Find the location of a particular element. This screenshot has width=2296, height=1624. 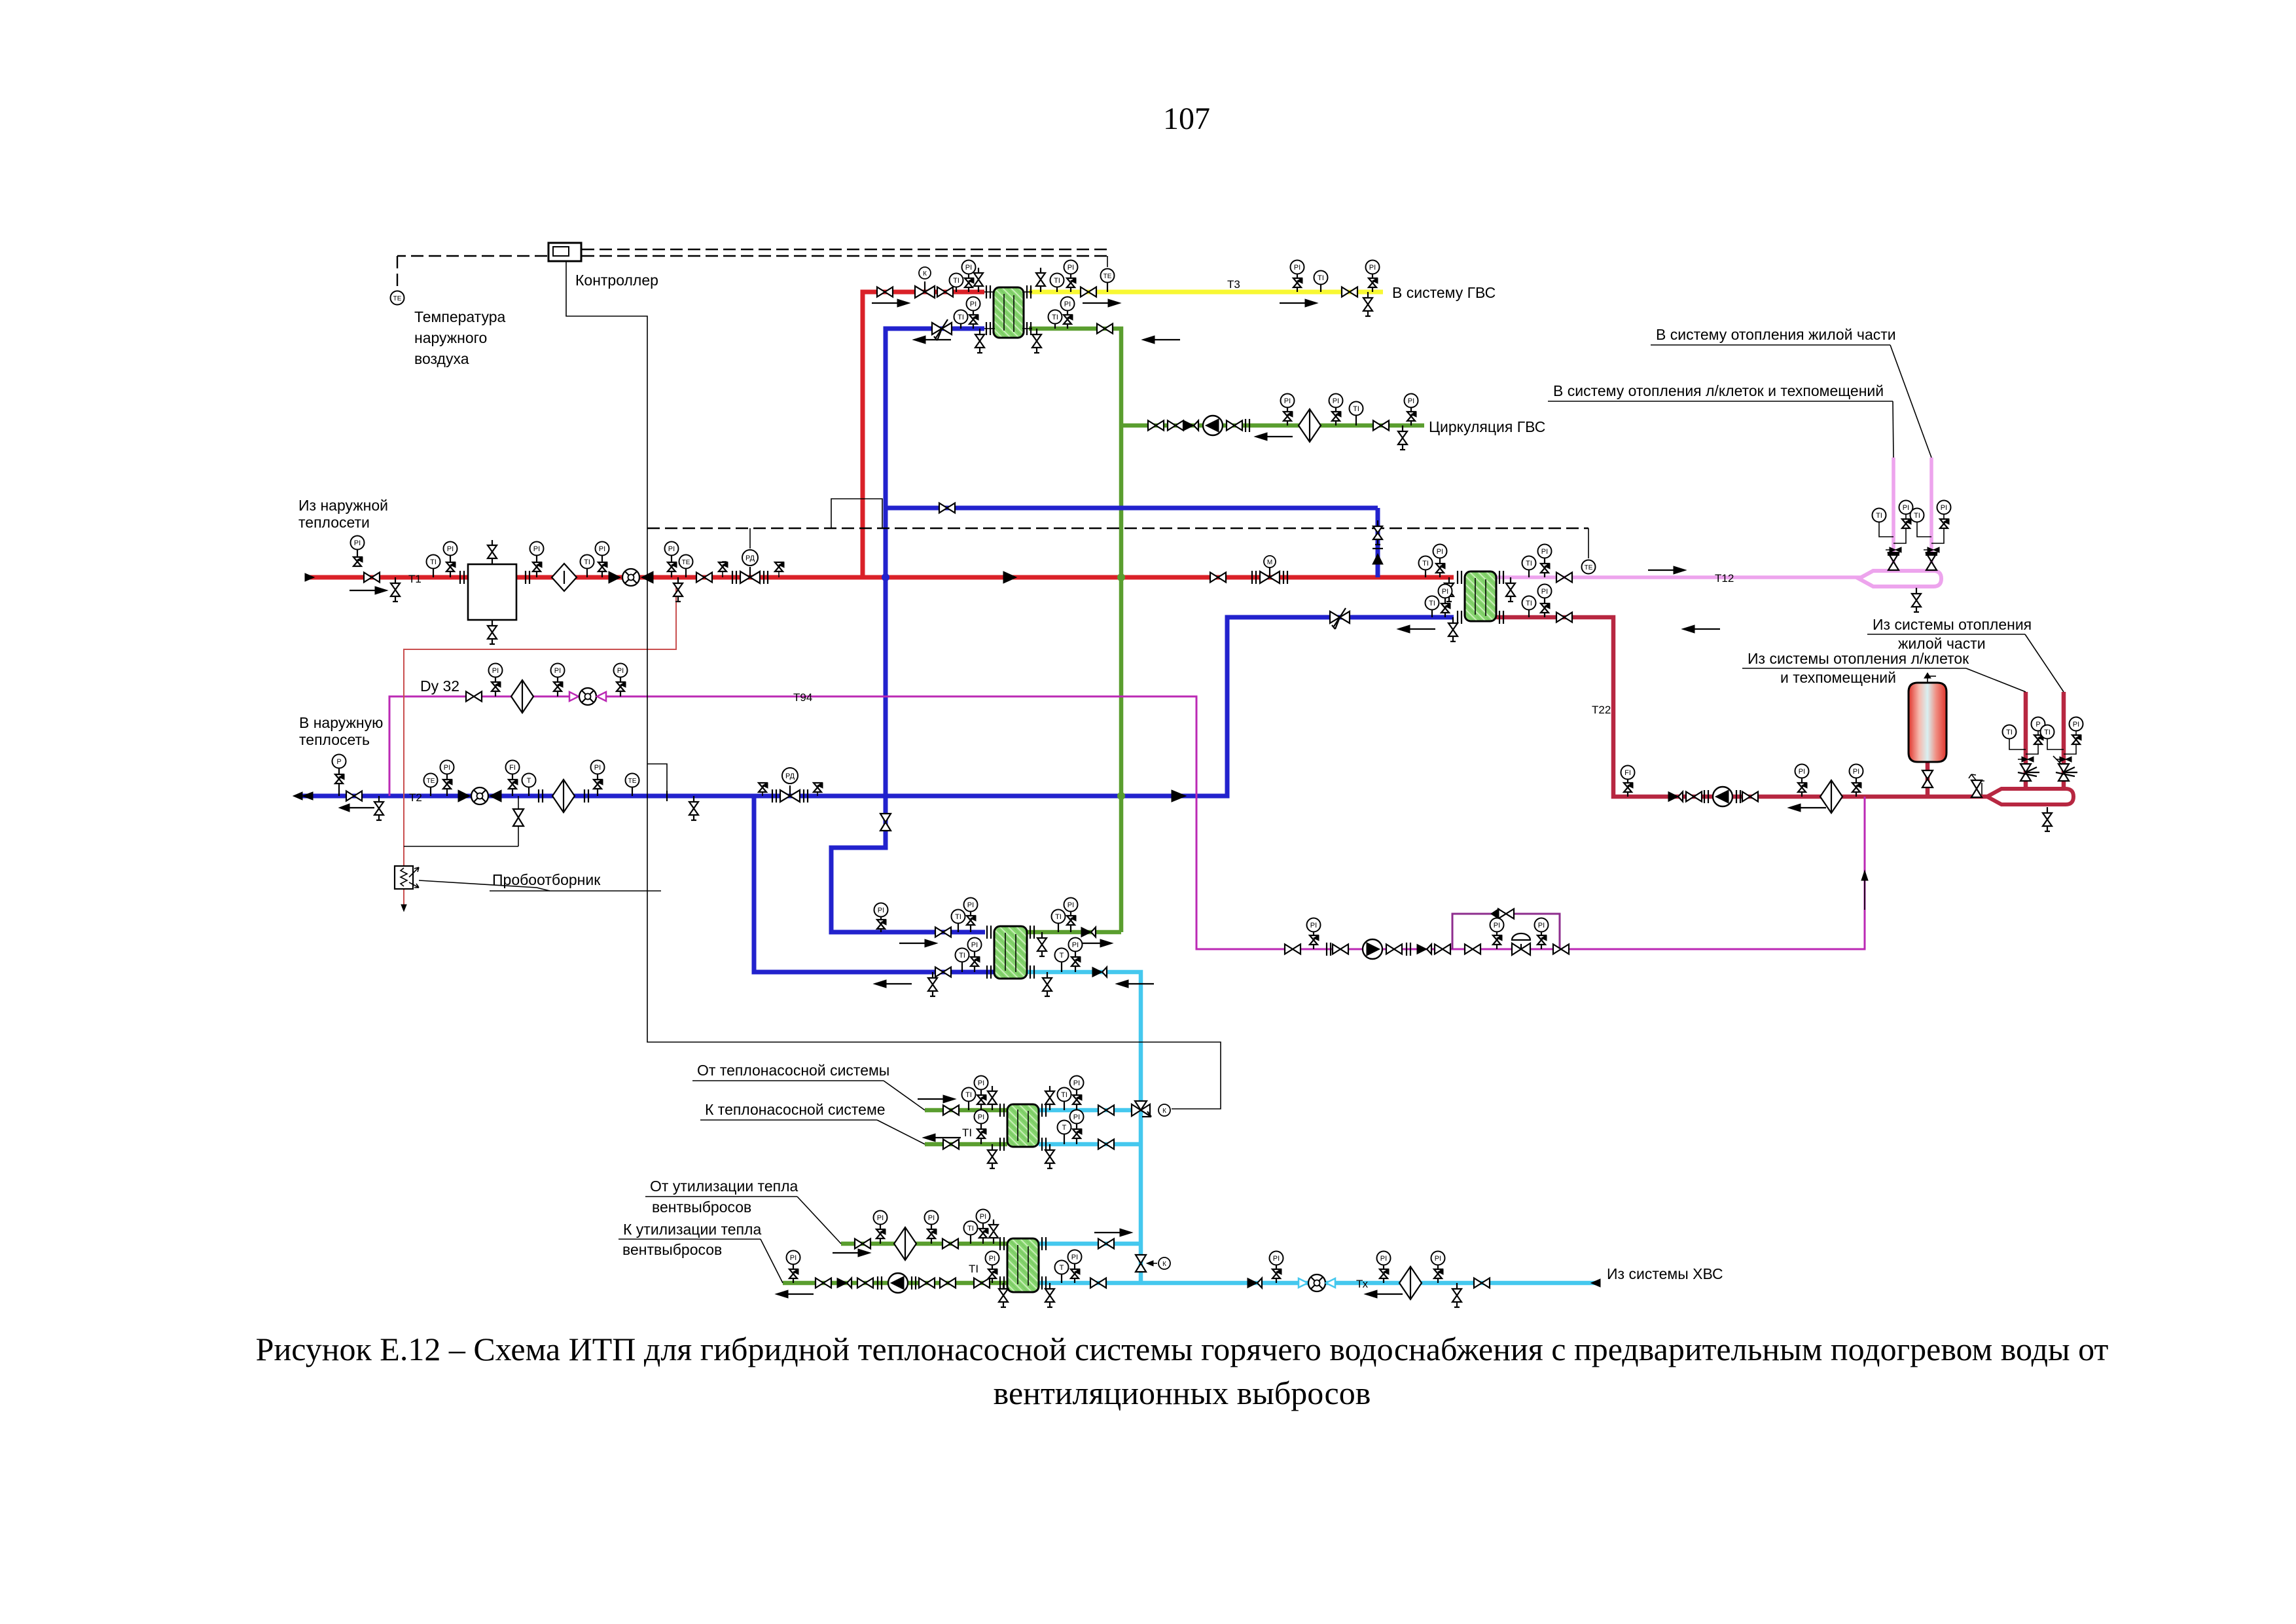

svg-text: Т94 is located at coordinates (802, 697).